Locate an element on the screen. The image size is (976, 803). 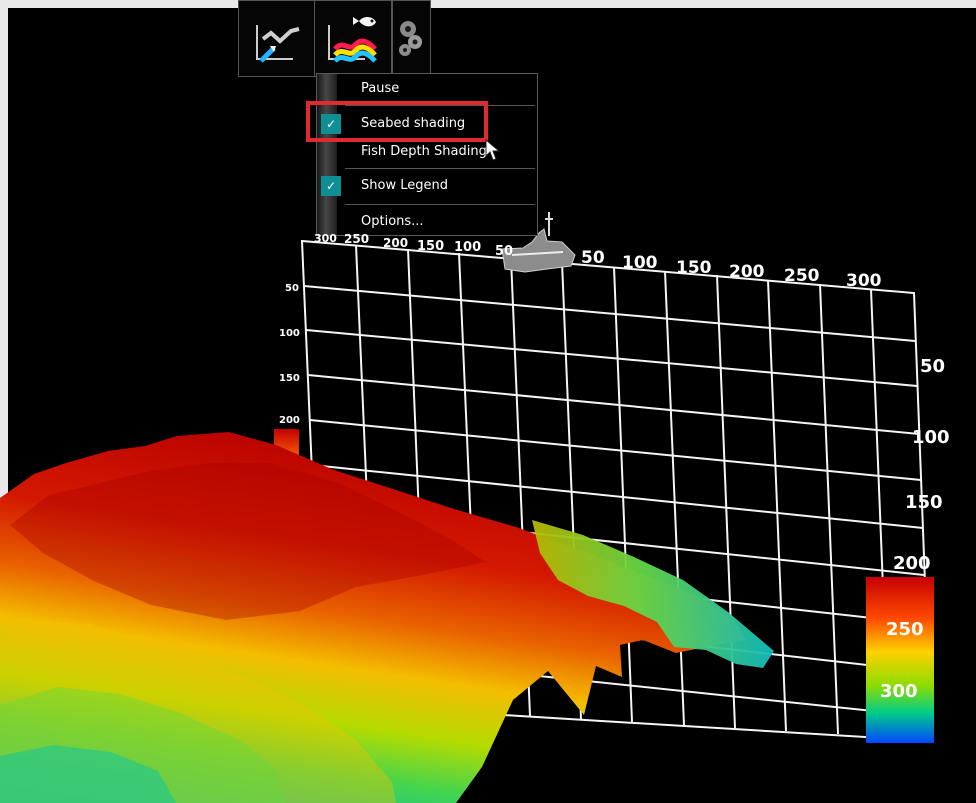
vessel-icon is located at coordinates (538, 242).